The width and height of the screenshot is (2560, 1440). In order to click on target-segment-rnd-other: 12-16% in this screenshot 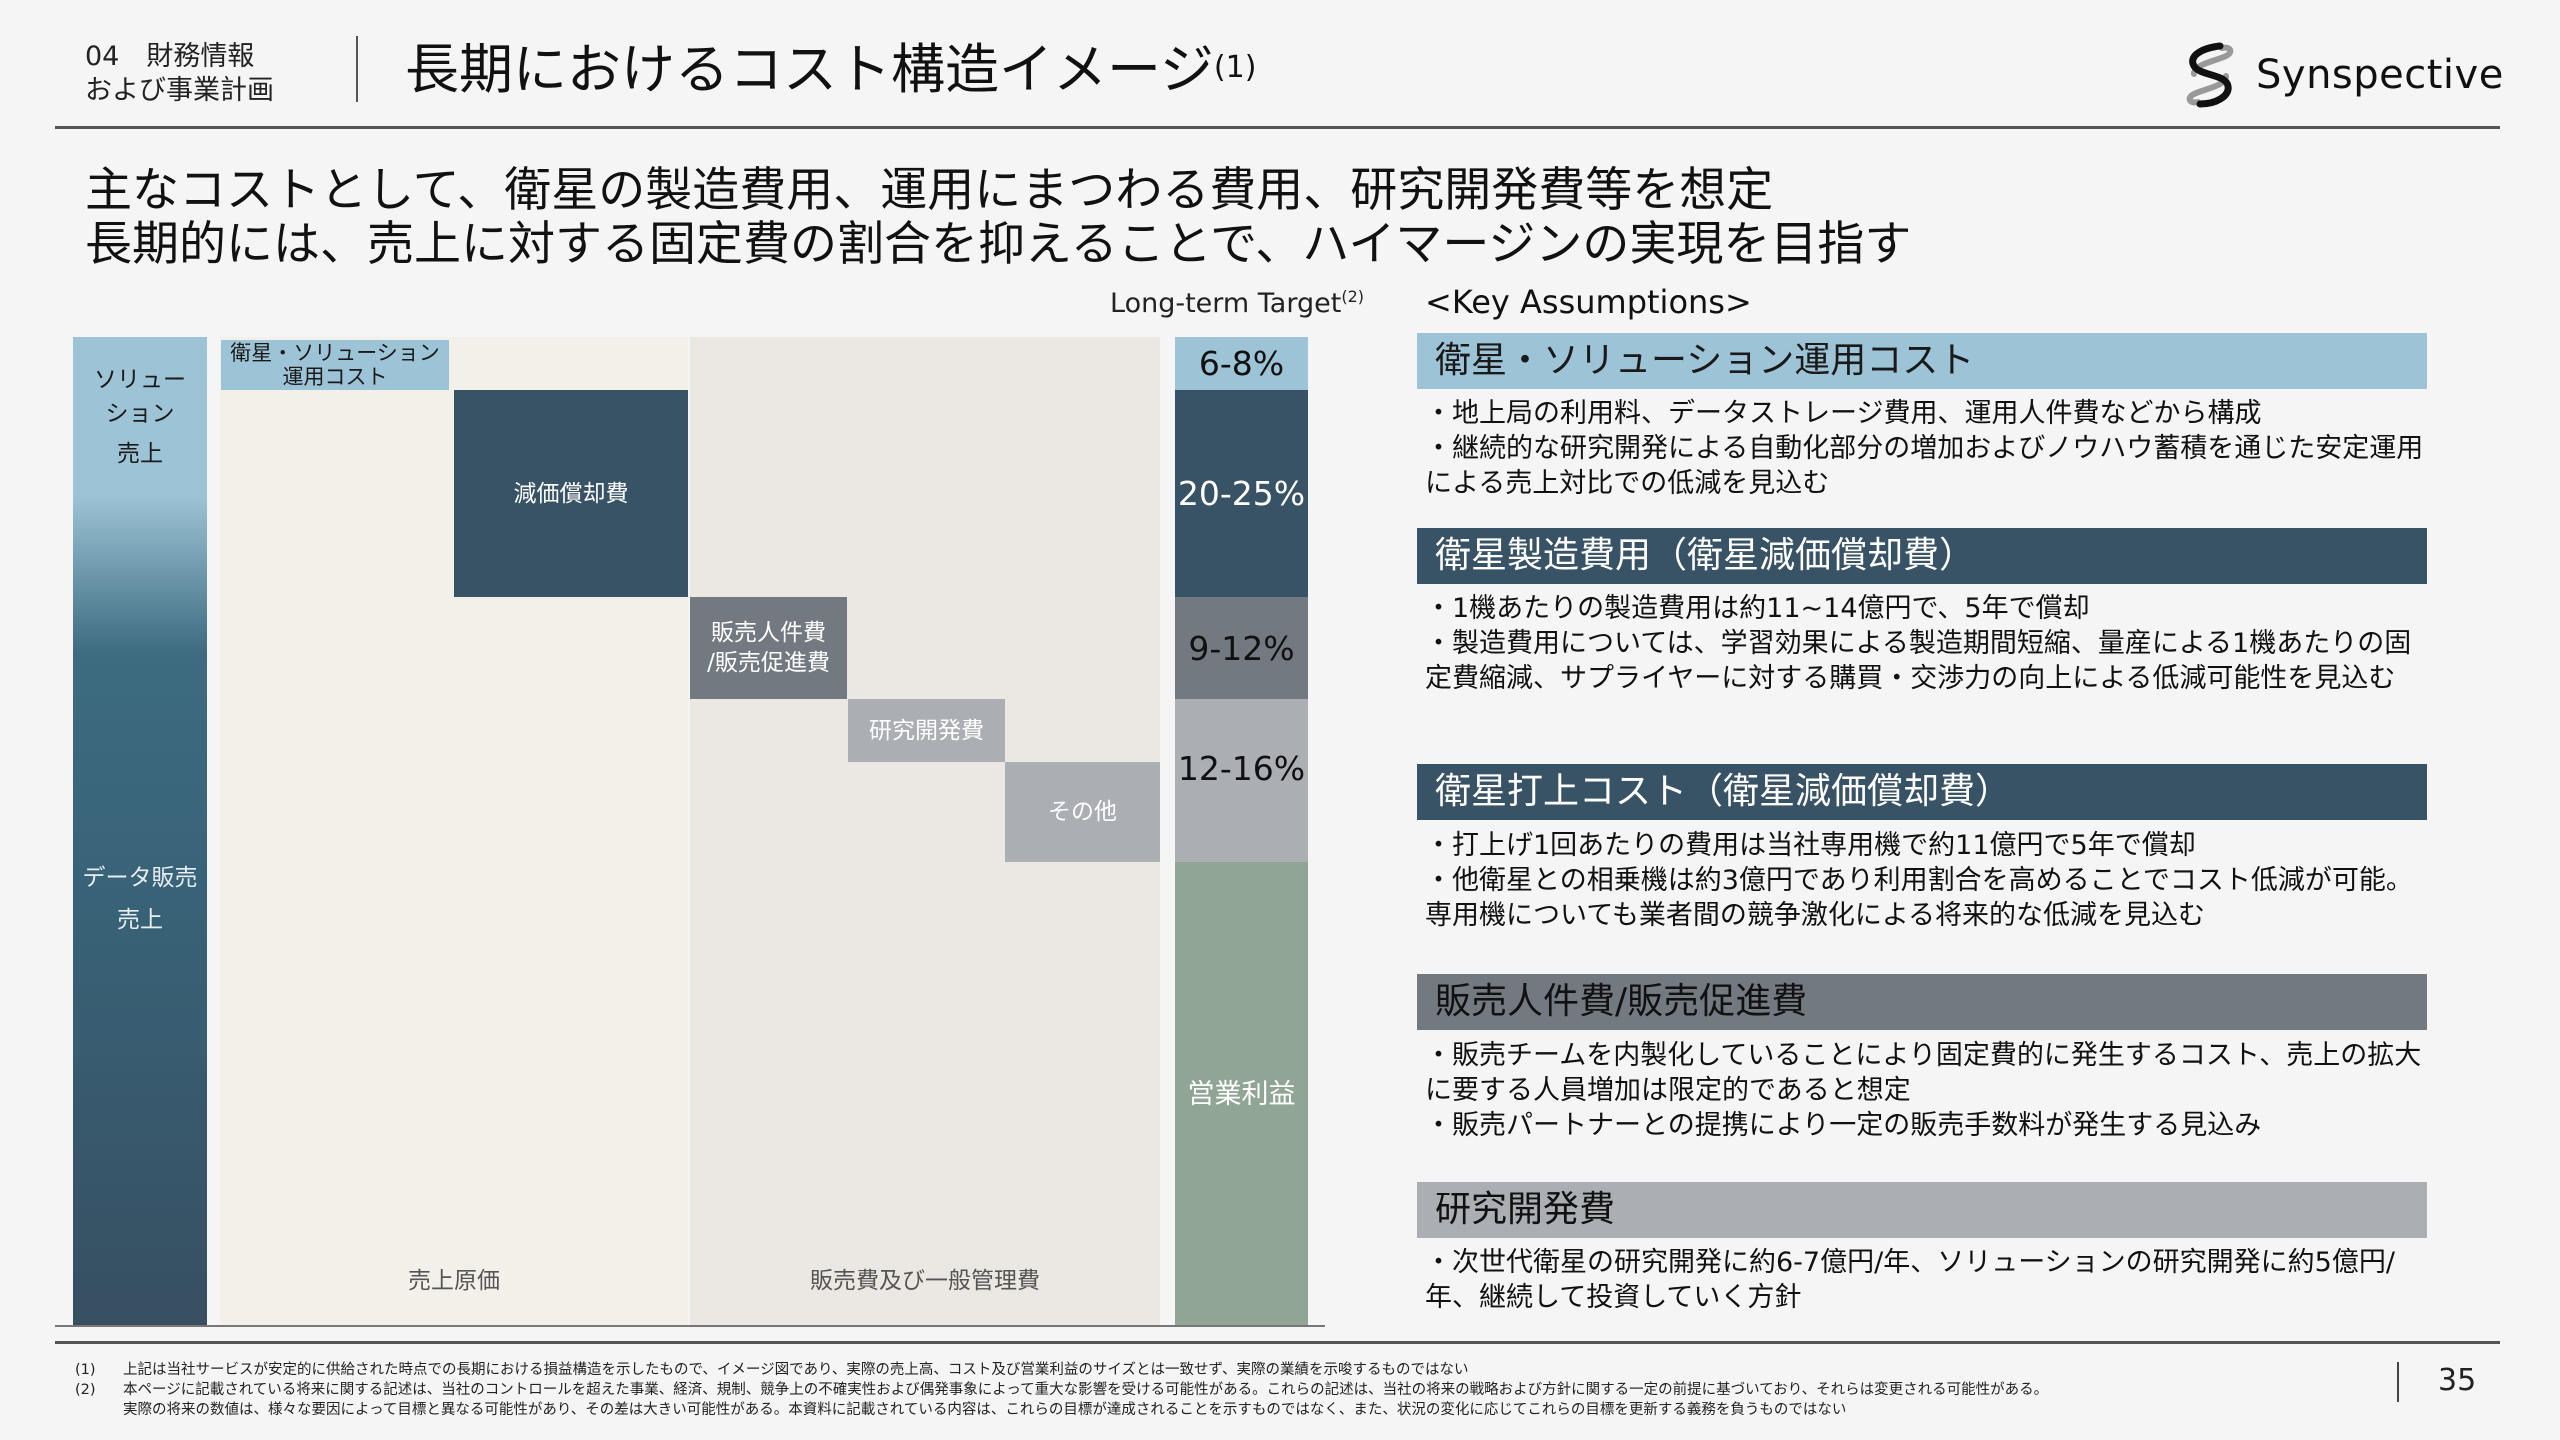, I will do `click(1241, 780)`.